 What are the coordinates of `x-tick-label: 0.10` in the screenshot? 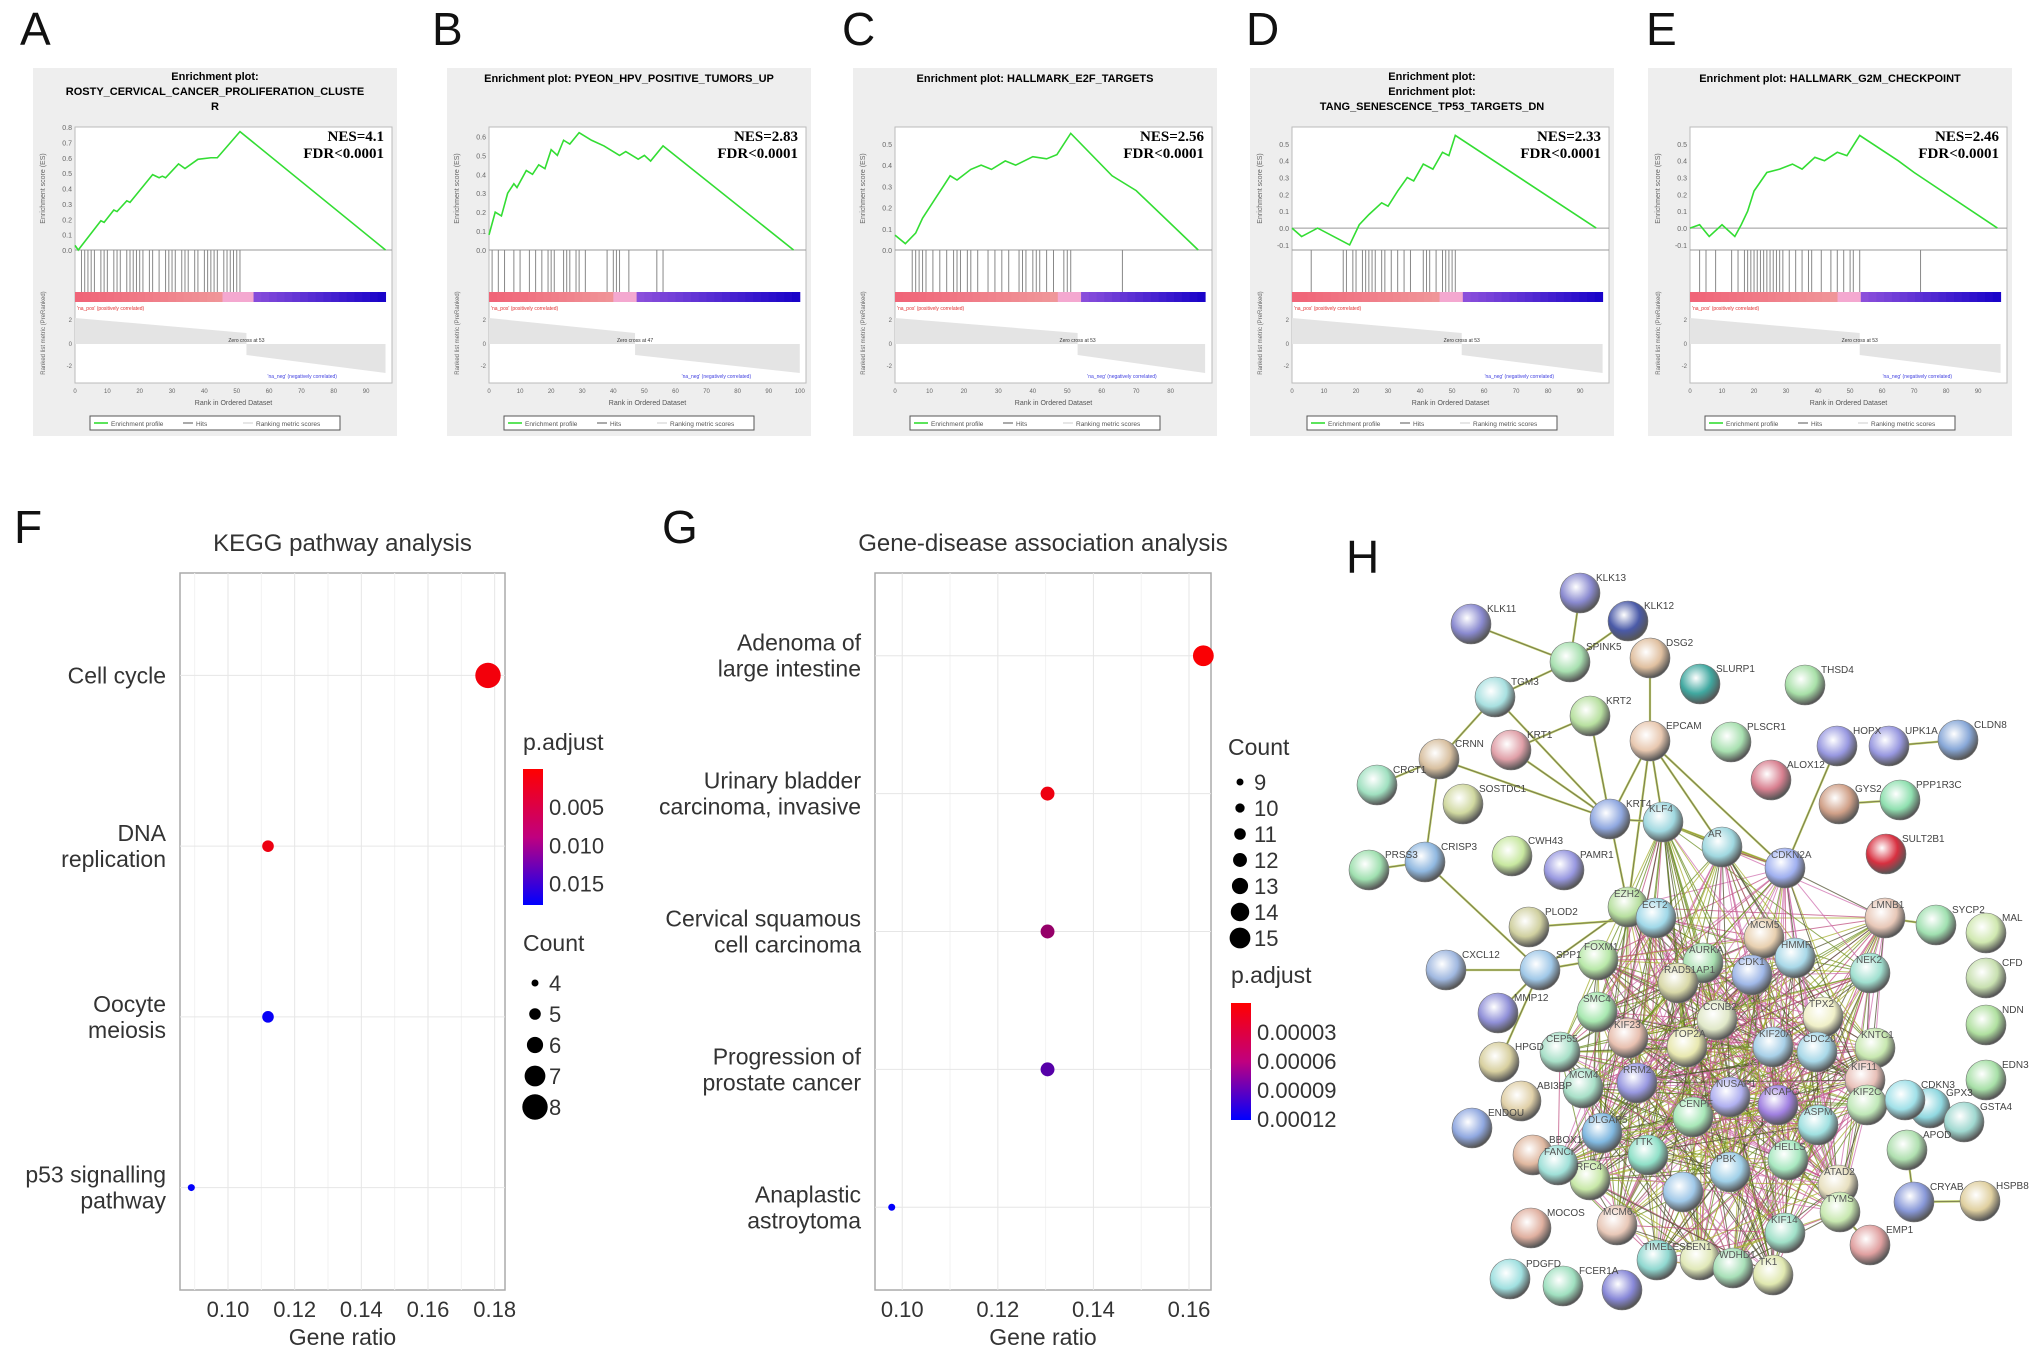 It's located at (902, 1309).